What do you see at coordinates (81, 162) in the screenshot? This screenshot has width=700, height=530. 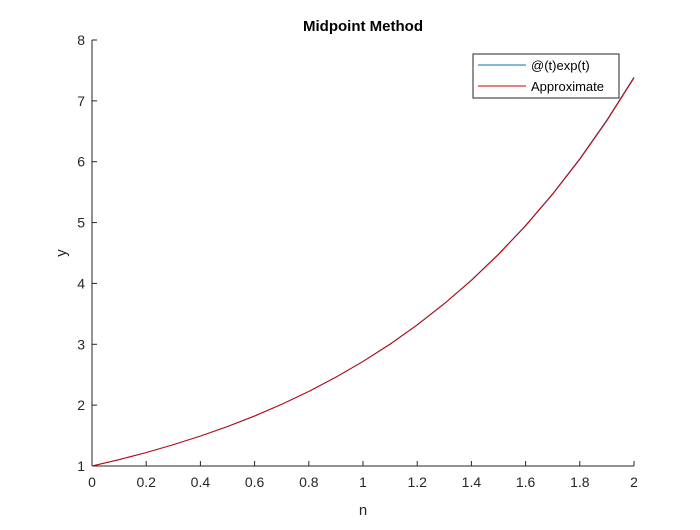 I see `y-tick-label: 6` at bounding box center [81, 162].